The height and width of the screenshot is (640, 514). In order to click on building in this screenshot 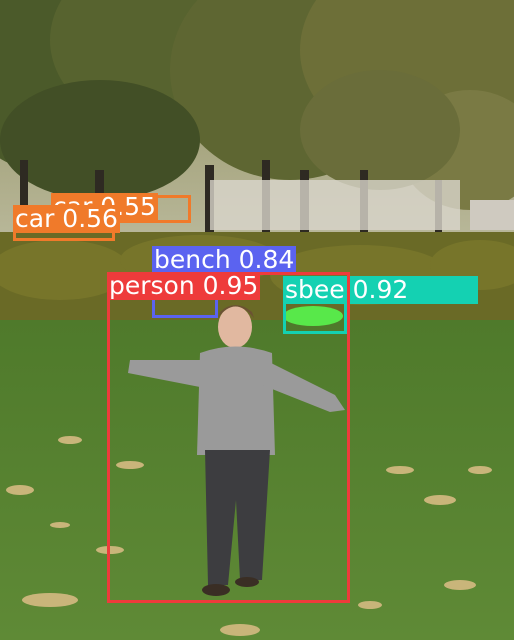, I will do `click(335, 205)`.